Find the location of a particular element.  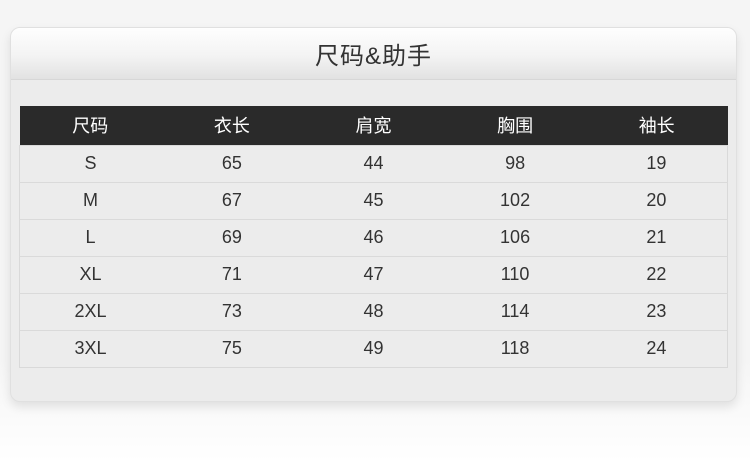

cell-value: 19 is located at coordinates (656, 163).